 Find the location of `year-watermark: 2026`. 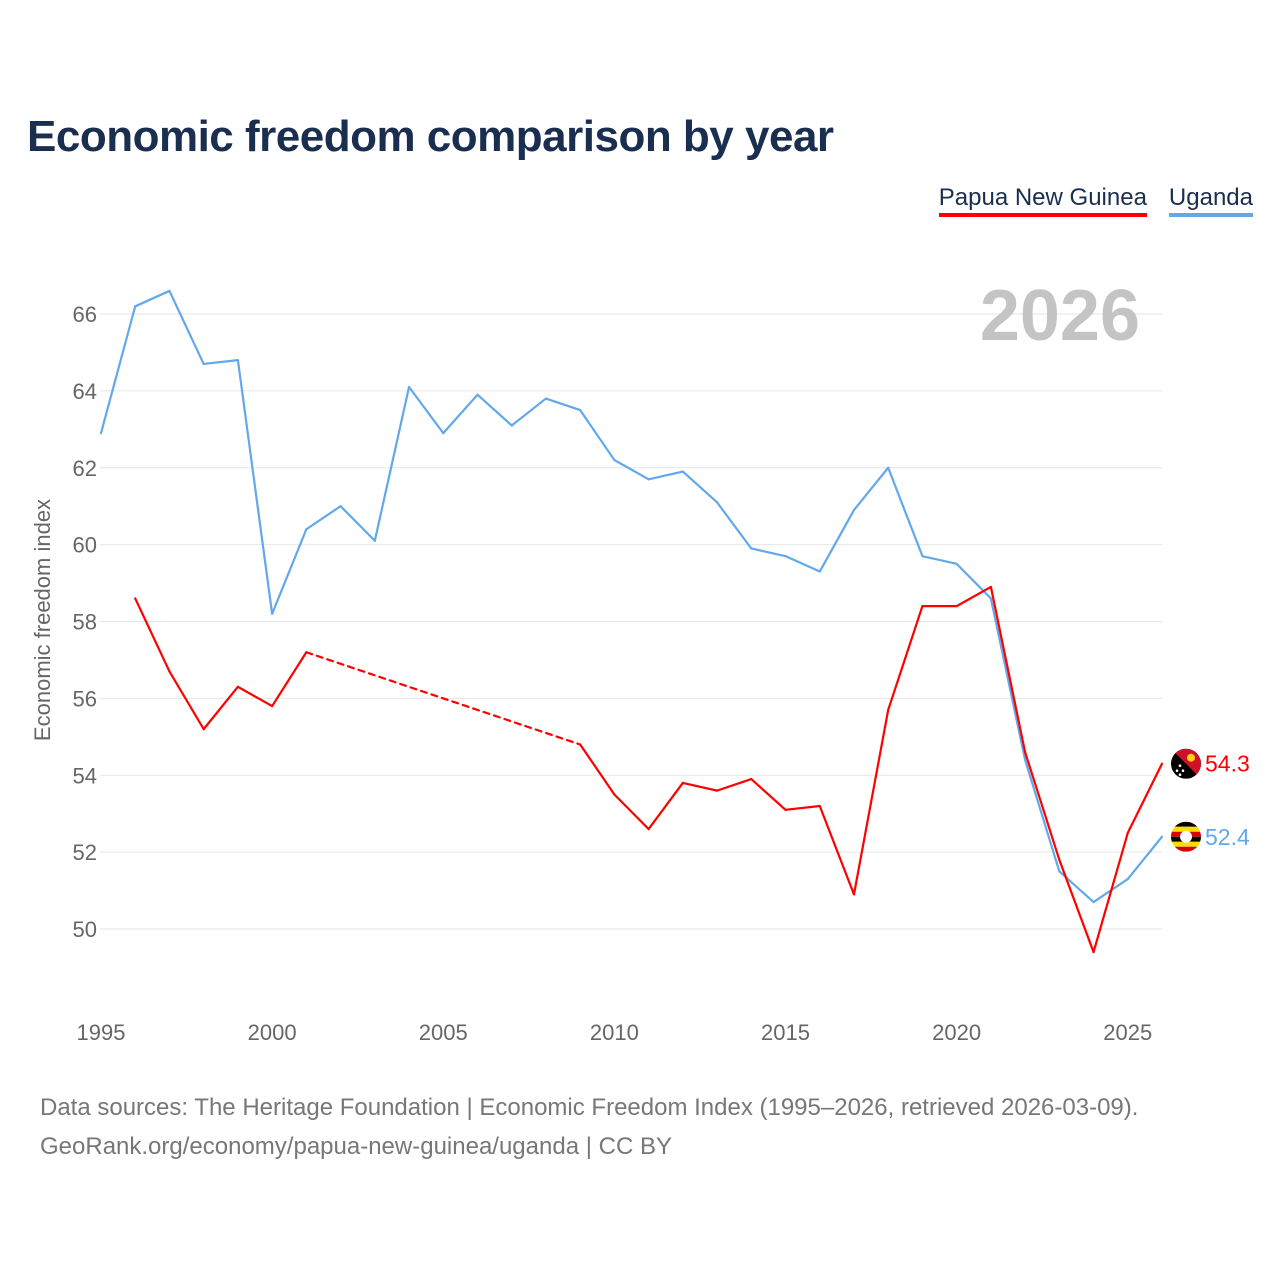

year-watermark: 2026 is located at coordinates (1060, 316).